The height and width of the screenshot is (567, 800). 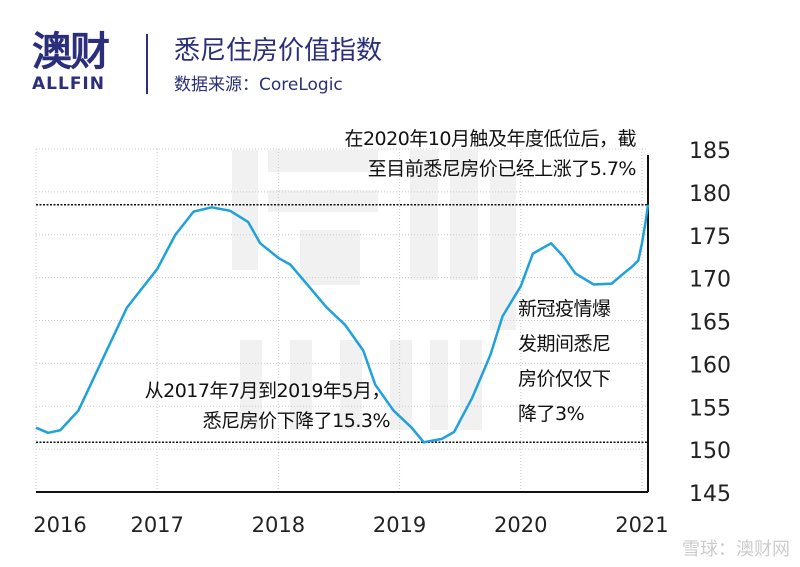 What do you see at coordinates (520, 525) in the screenshot?
I see `x-tick-label: 2020` at bounding box center [520, 525].